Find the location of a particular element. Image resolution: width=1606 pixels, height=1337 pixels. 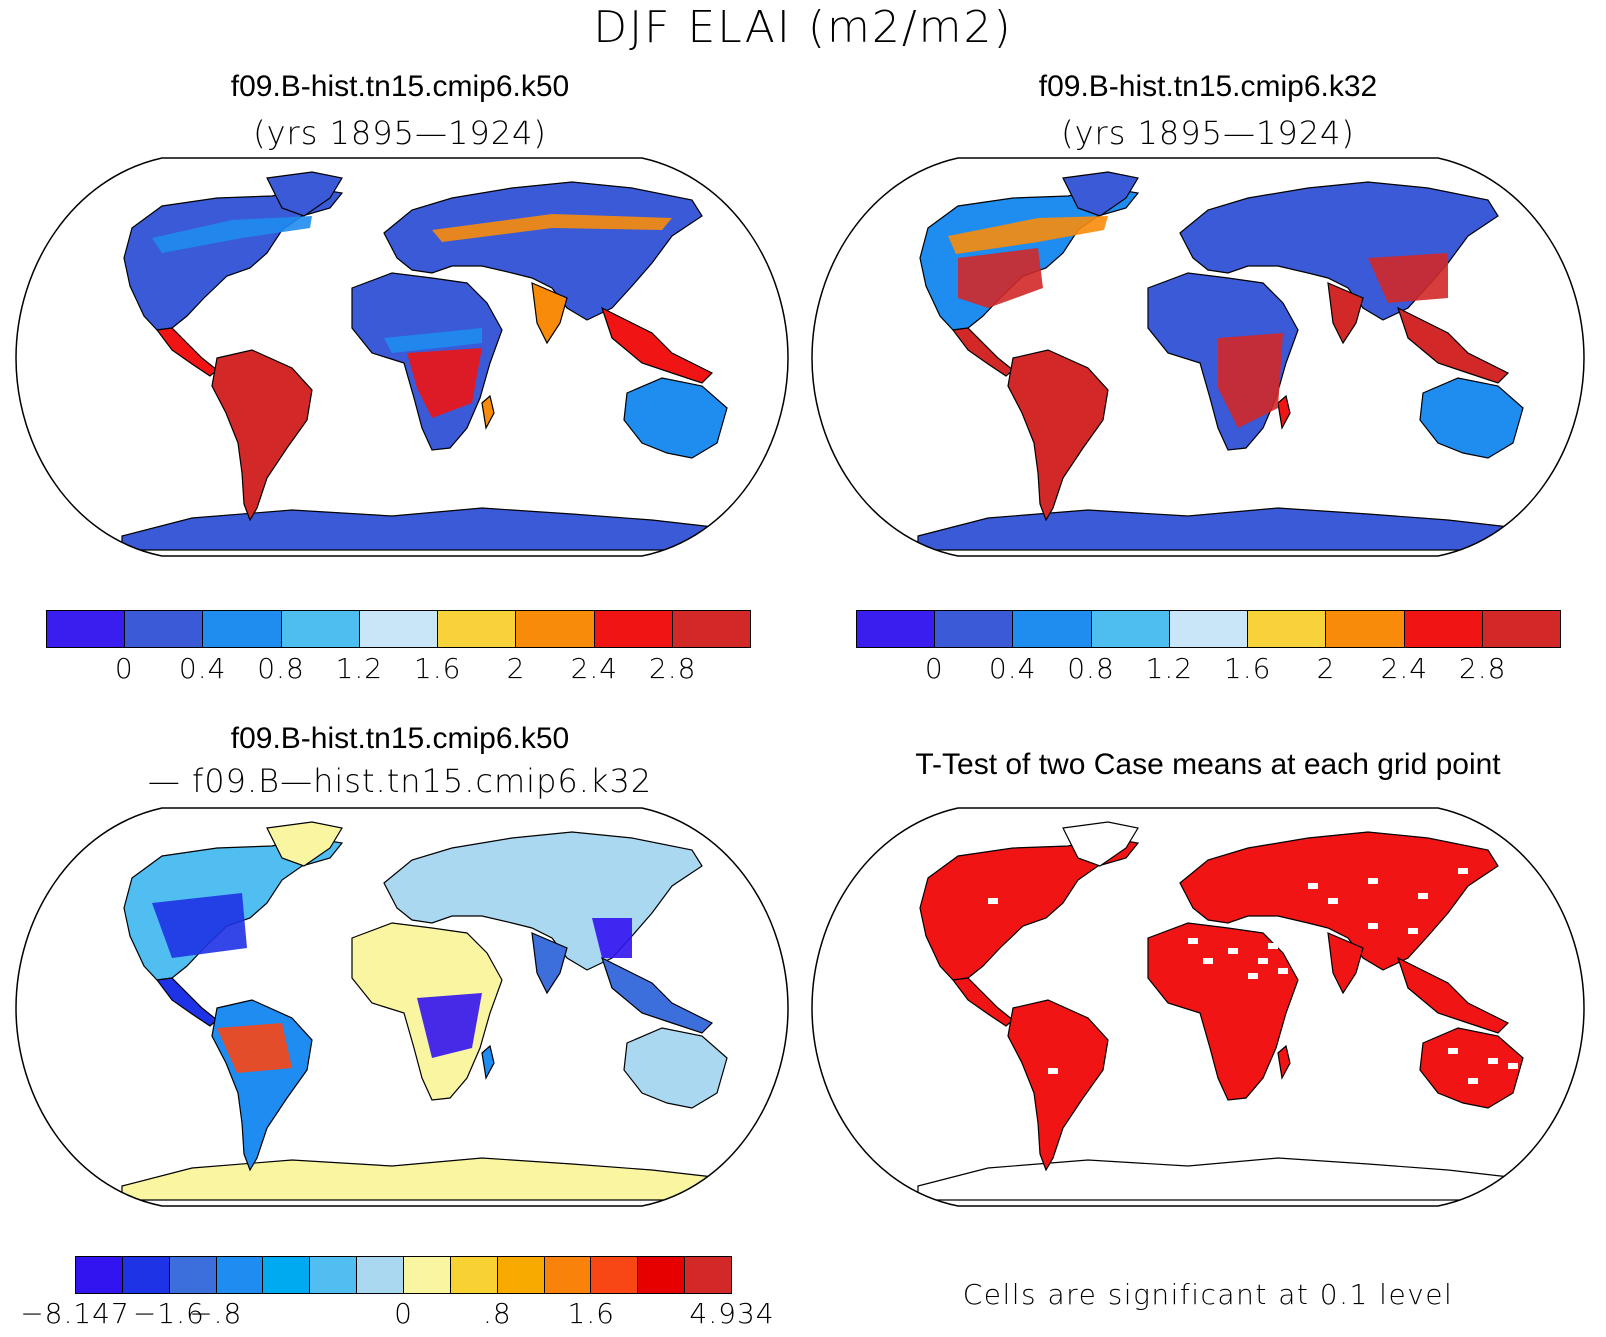

continent-africa is located at coordinates (1223, 1011).